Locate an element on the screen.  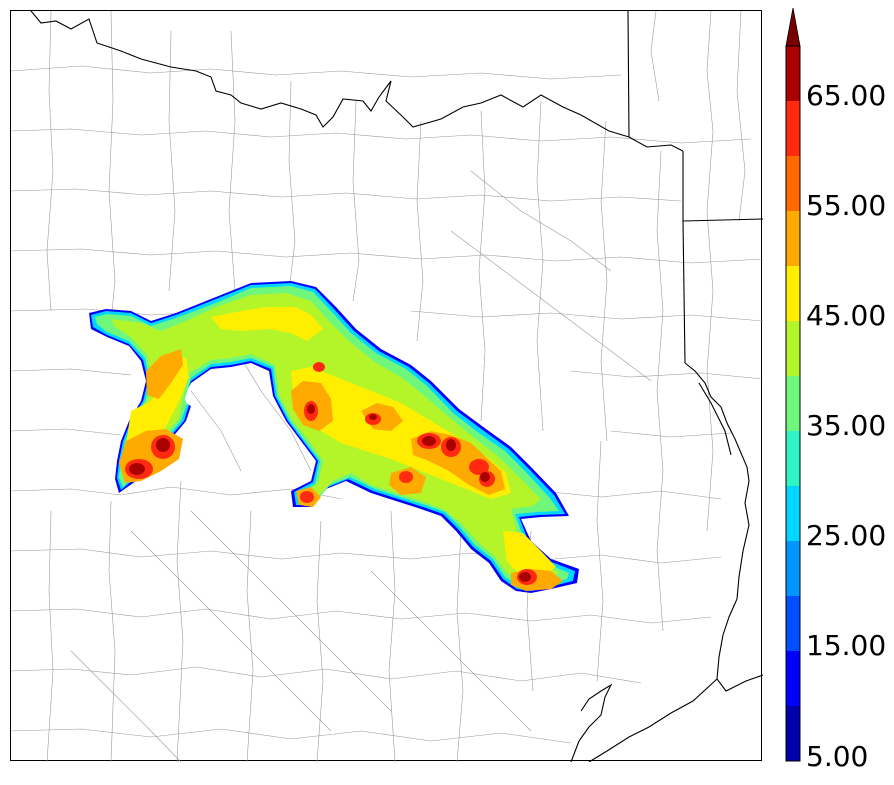
colorbar-tick-label: 45.00 is located at coordinates (846, 315).